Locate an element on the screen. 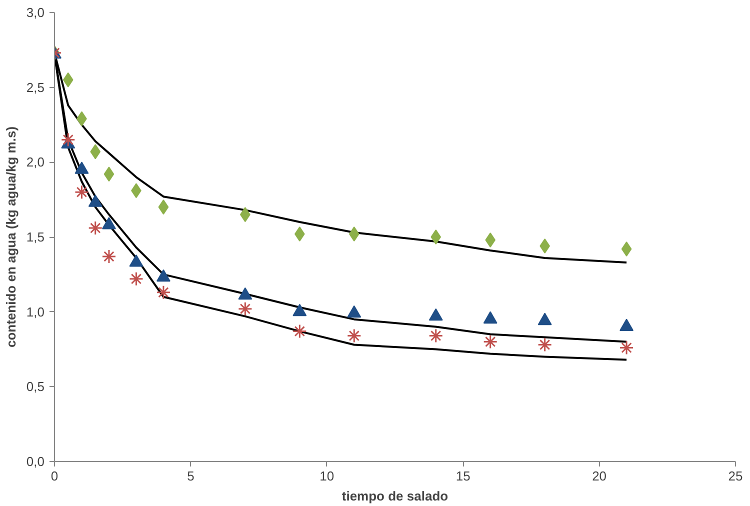 This screenshot has height=506, width=750. x-tick-label: 0 is located at coordinates (54, 476).